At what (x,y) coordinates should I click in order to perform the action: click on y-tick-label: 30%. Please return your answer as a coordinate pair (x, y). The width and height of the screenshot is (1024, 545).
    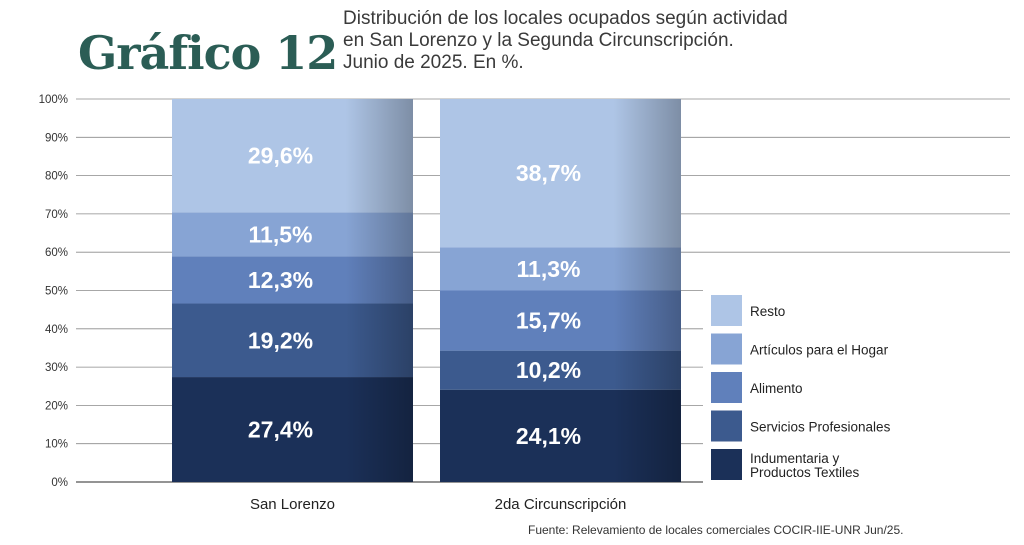
    Looking at the image, I should click on (56, 368).